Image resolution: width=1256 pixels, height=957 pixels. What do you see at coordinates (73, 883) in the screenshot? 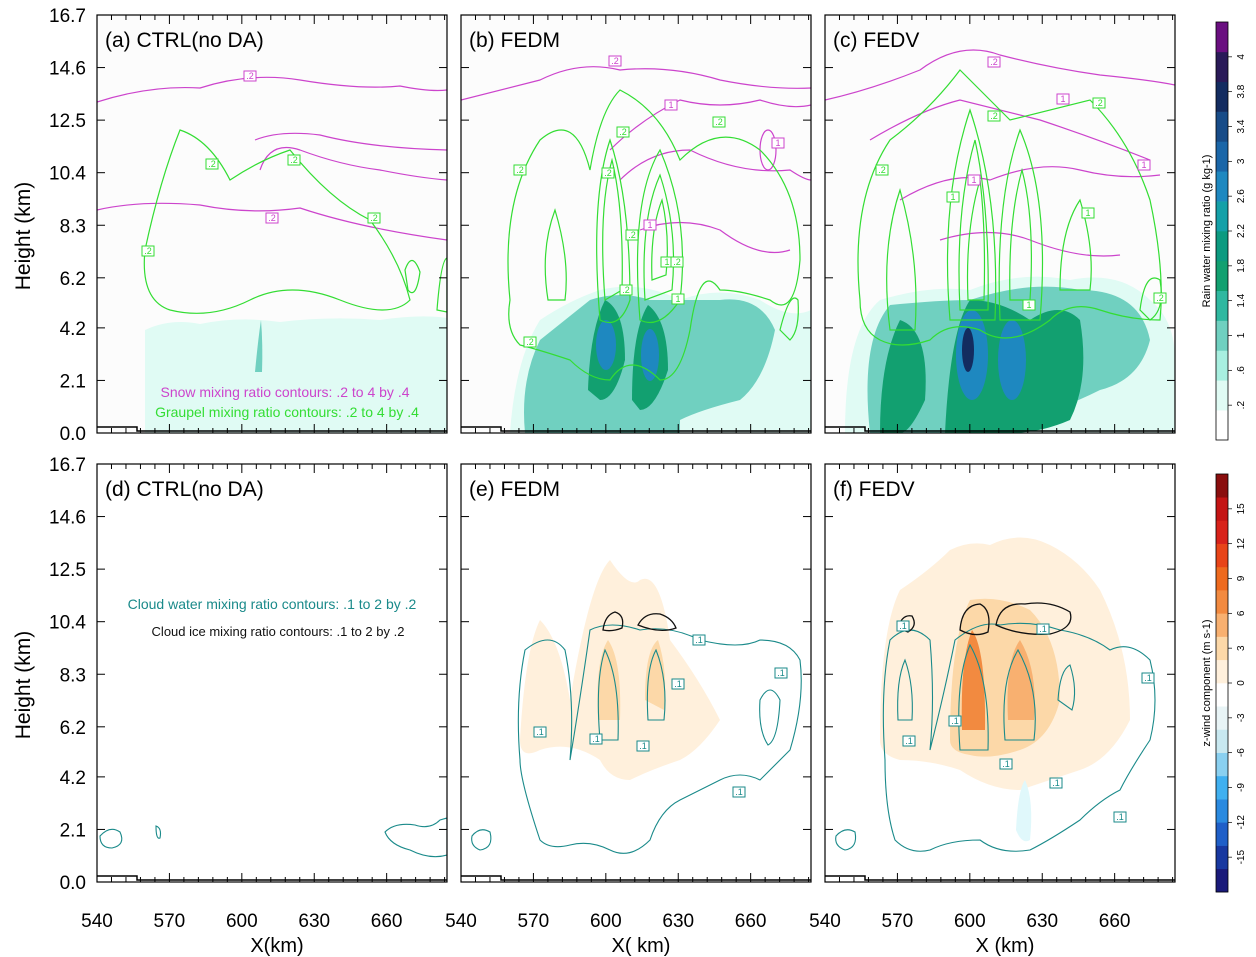
I see `y-tick-label: 0.0` at bounding box center [73, 883].